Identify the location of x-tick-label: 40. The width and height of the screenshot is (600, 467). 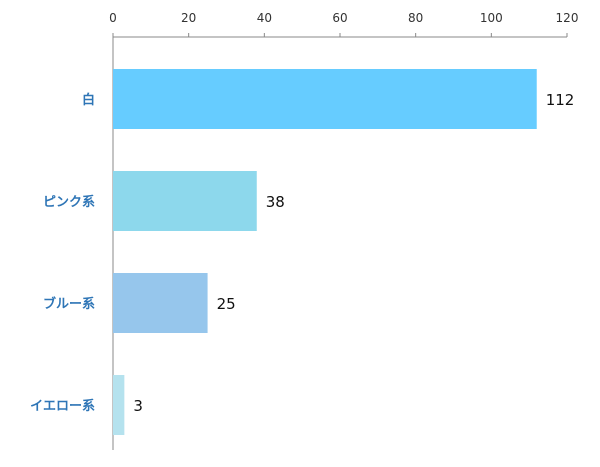
(264, 18).